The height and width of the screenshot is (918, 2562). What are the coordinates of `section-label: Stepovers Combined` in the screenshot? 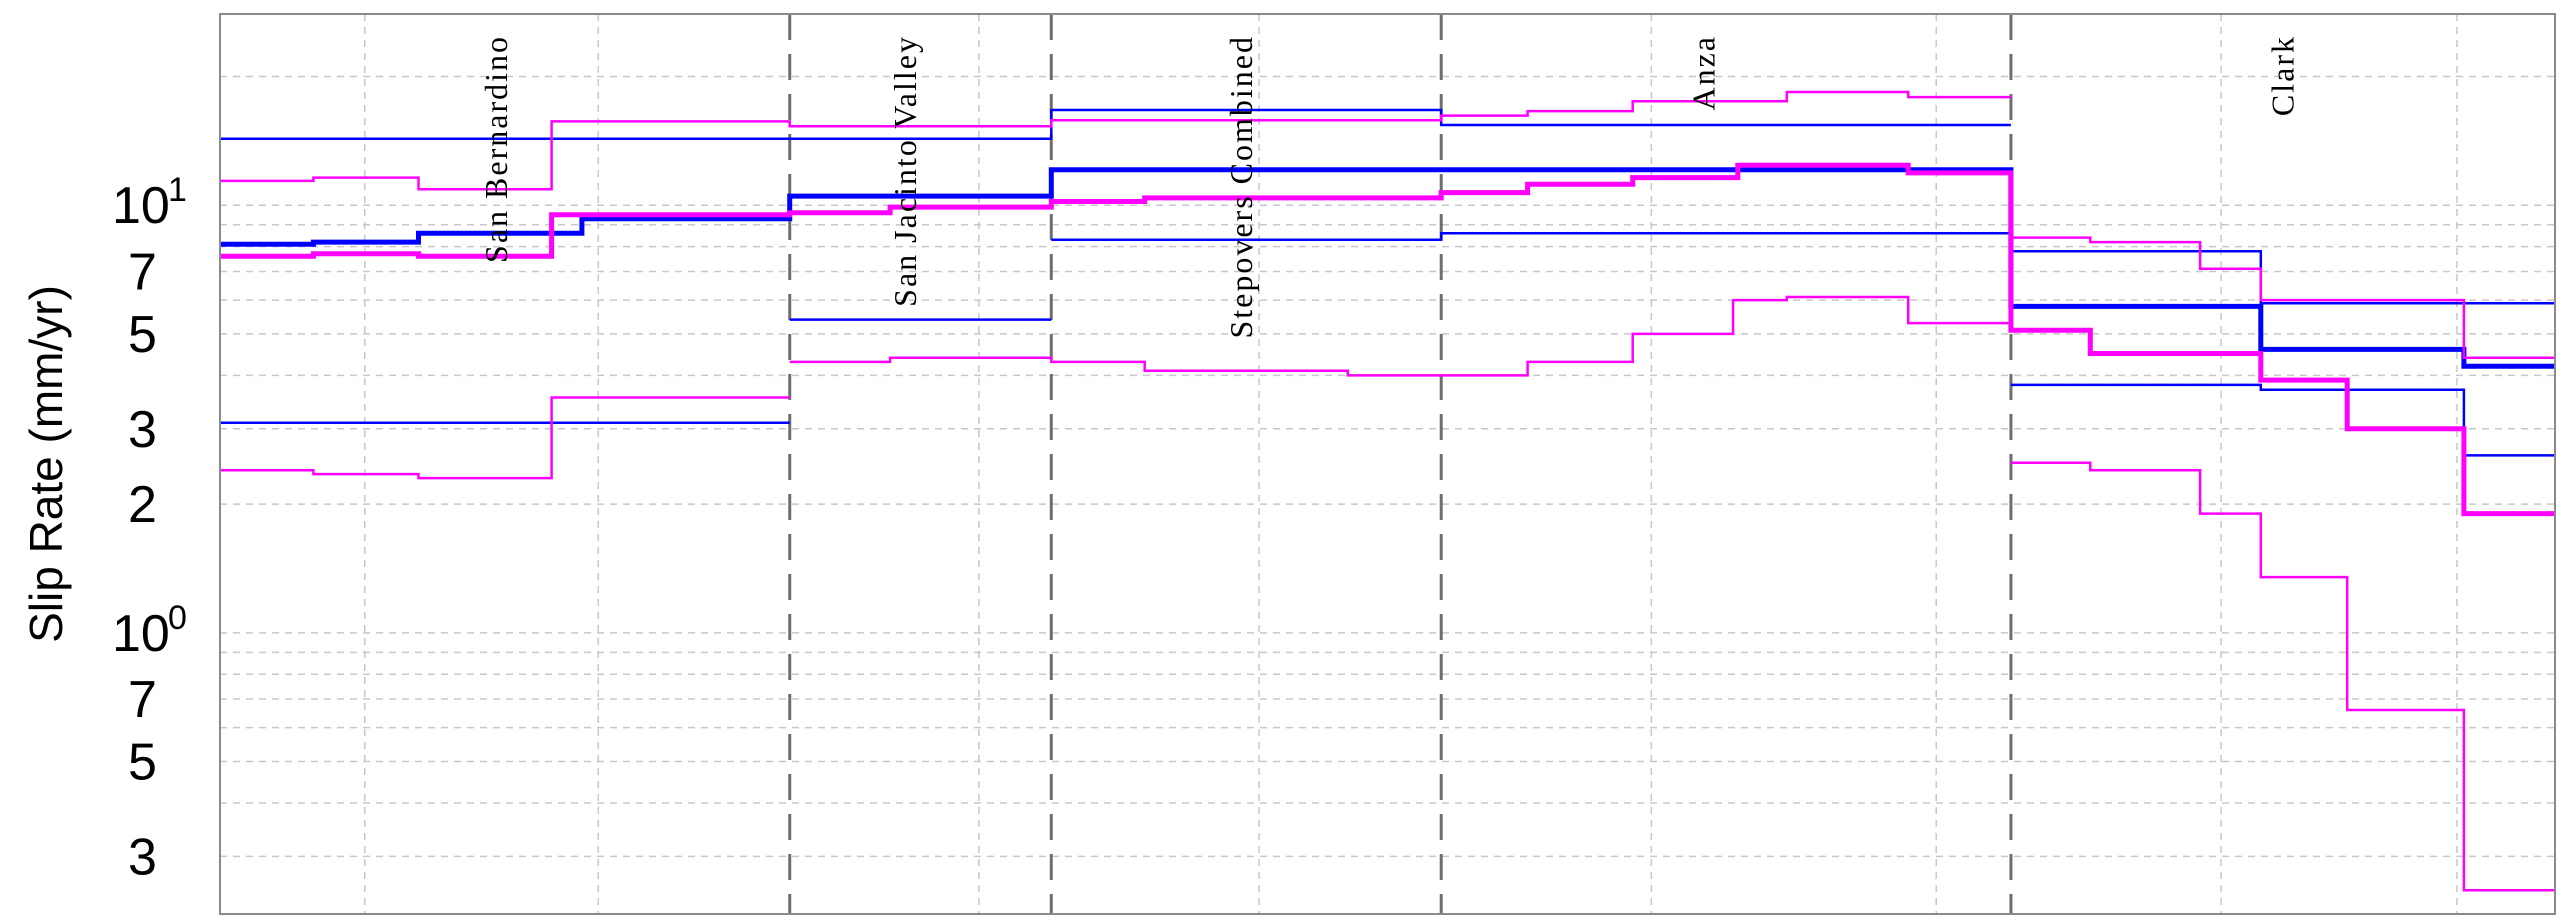 It's located at (1241, 187).